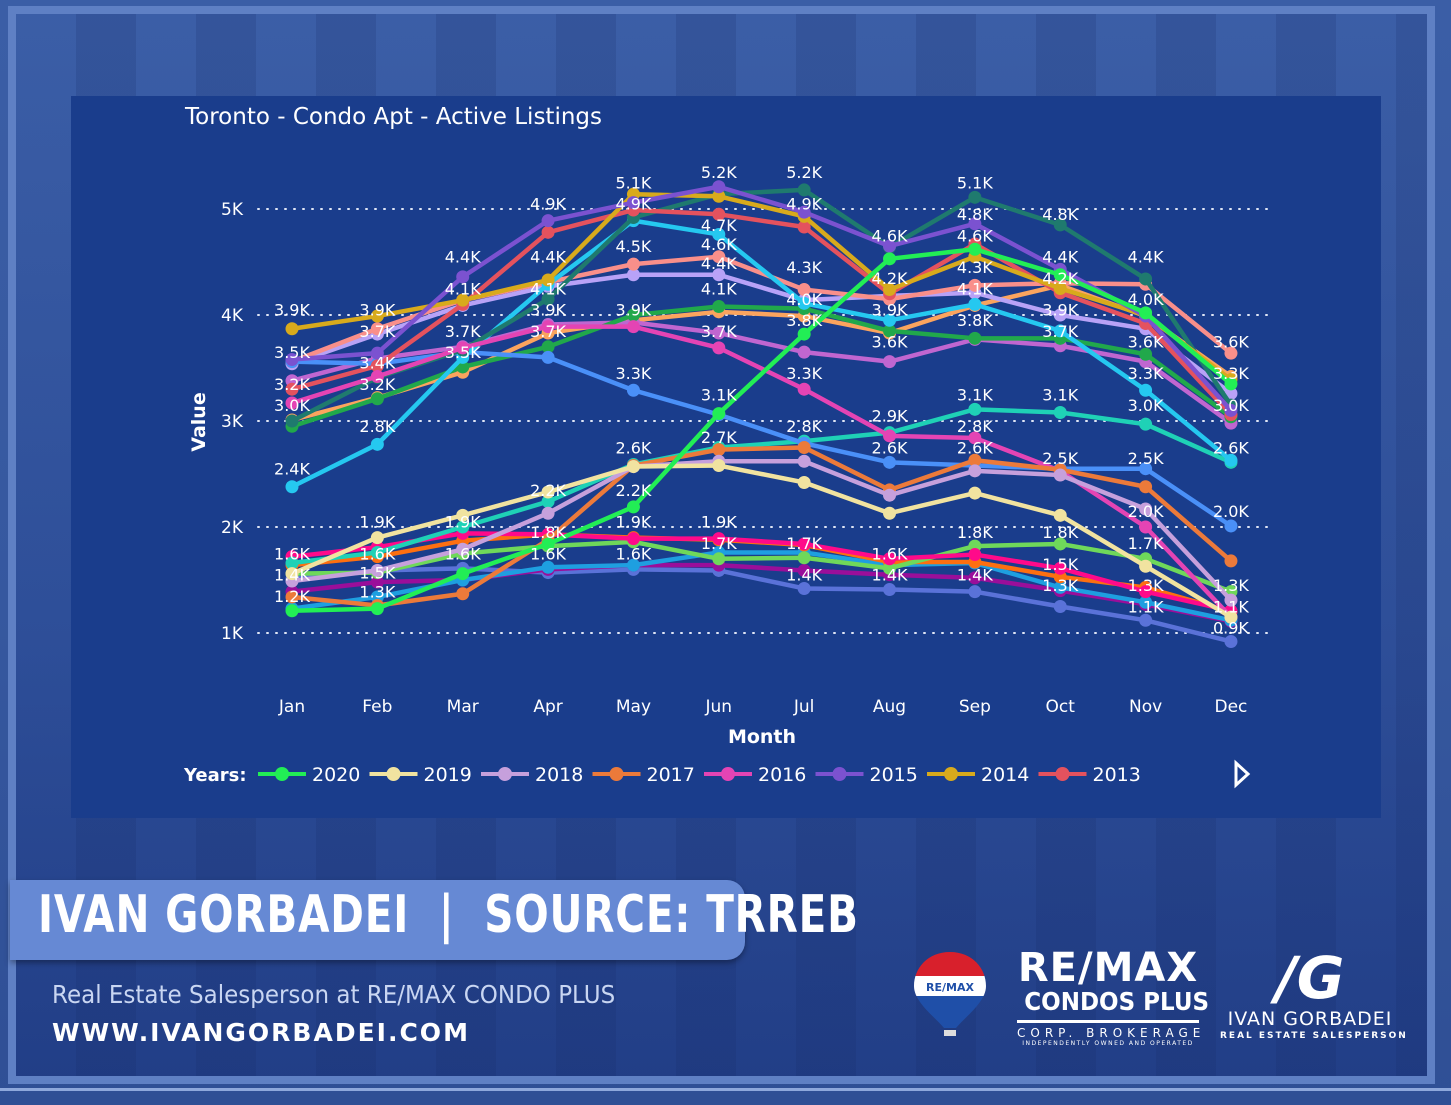 The height and width of the screenshot is (1105, 1451). What do you see at coordinates (377, 329) in the screenshot?
I see `data-point-2009-feb` at bounding box center [377, 329].